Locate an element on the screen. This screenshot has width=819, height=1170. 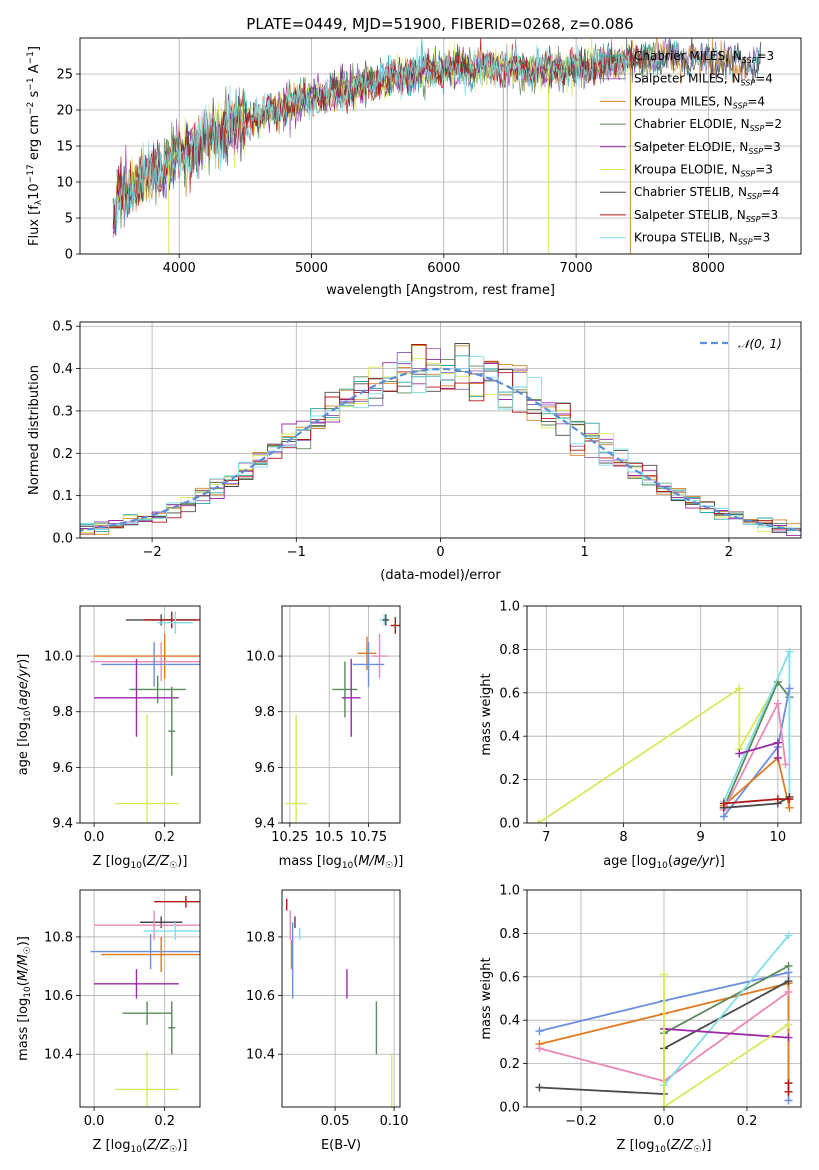
massweight-vs-age-x-label: age [log10(age/yr)] is located at coordinates (664, 862).